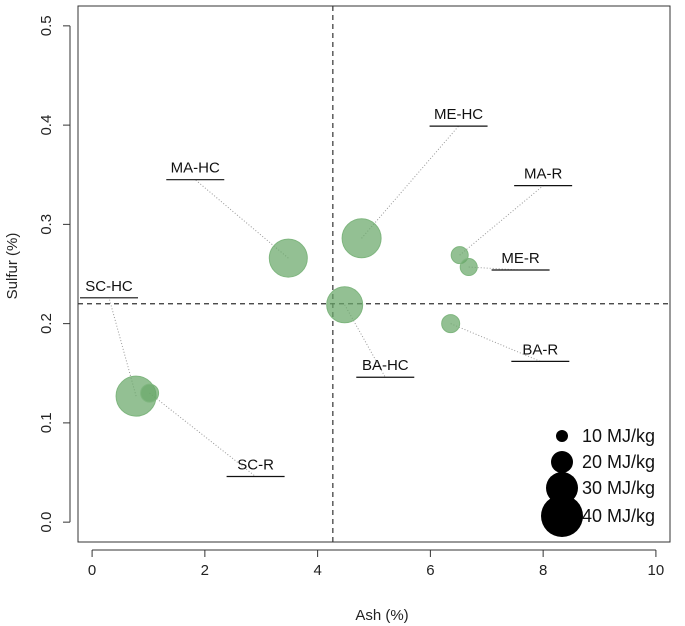 The width and height of the screenshot is (685, 626). I want to click on point-label-me-r: ME-R, so click(520, 258).